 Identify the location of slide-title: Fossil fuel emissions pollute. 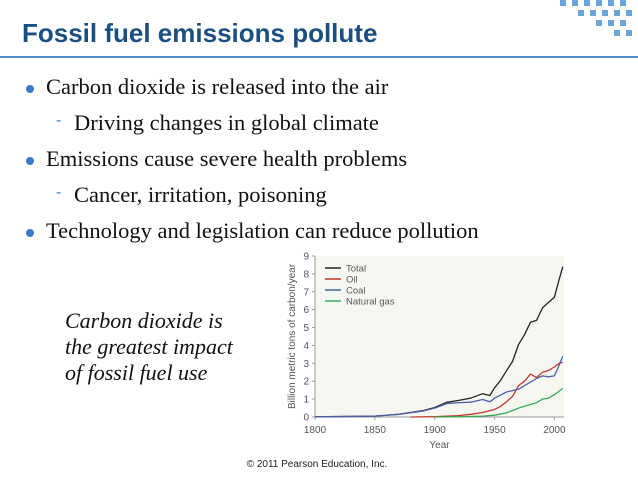
(200, 33).